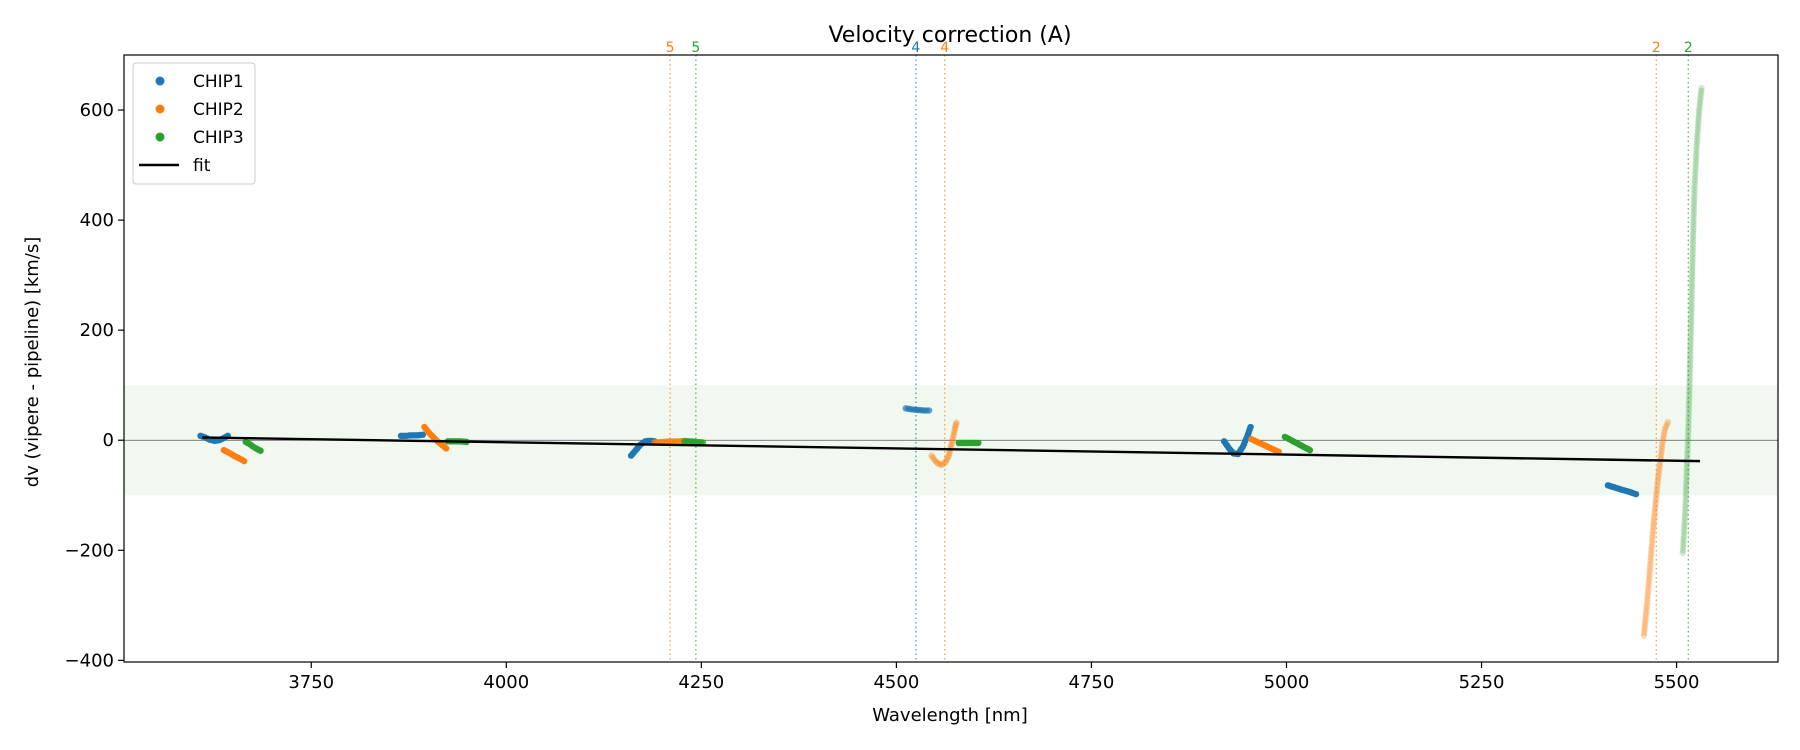  Describe the element at coordinates (194, 123) in the screenshot. I see `legend-frame` at that location.